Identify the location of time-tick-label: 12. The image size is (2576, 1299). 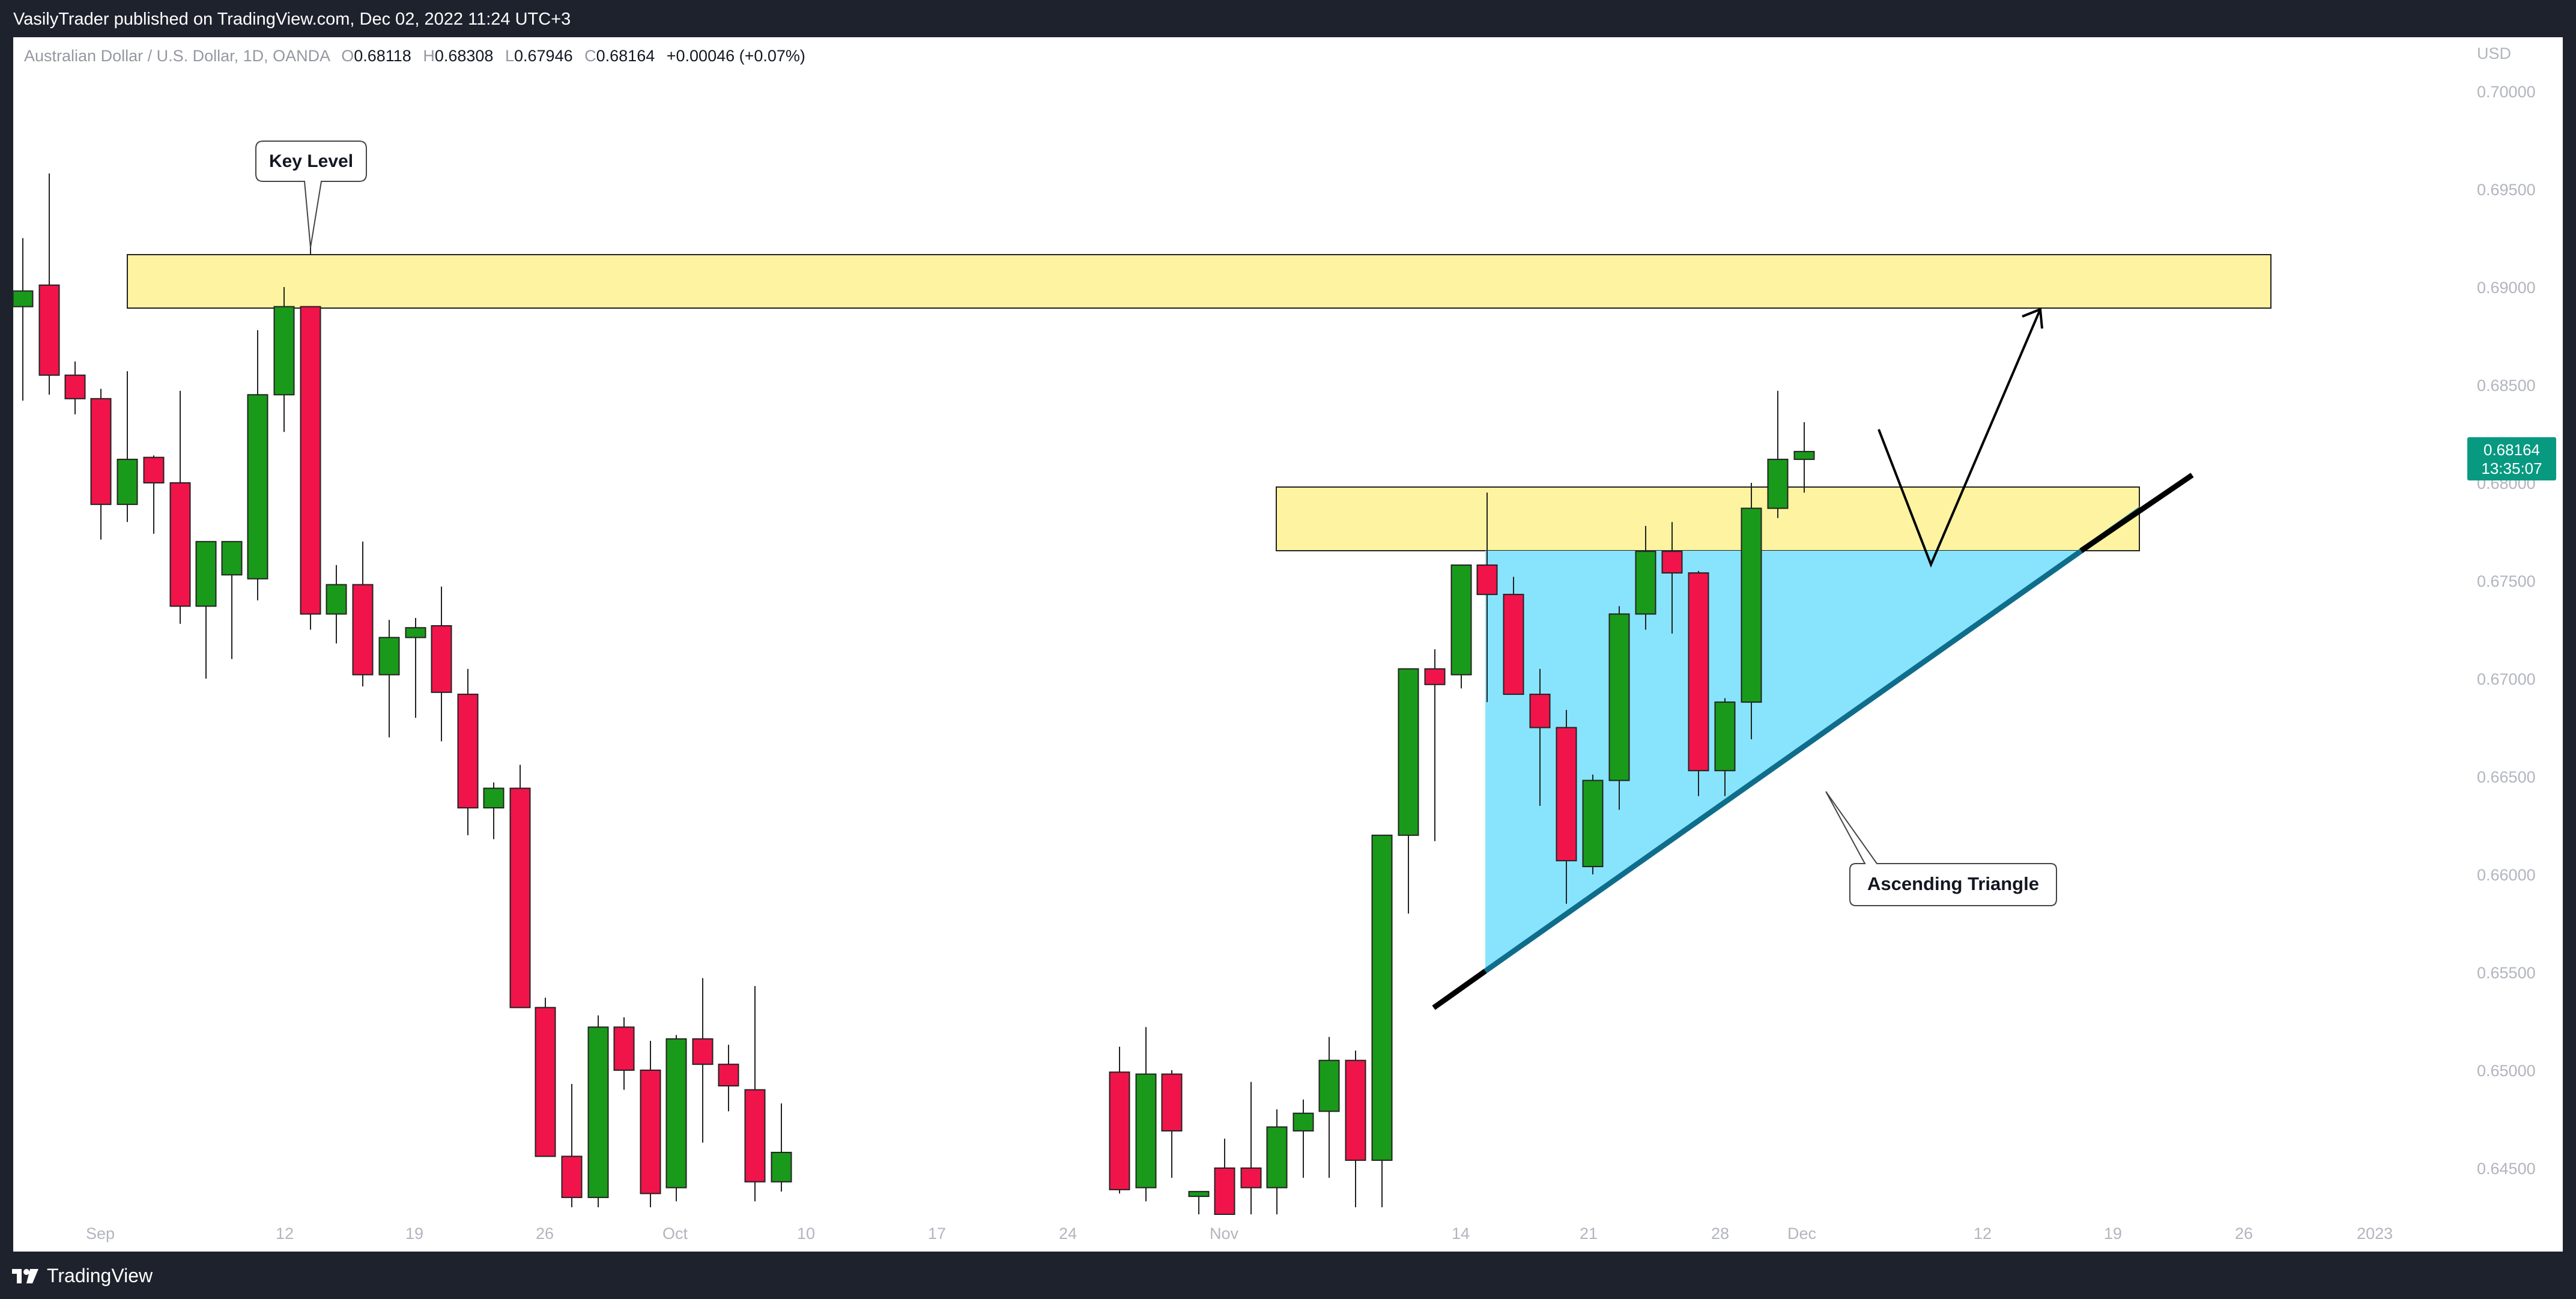
(285, 1234).